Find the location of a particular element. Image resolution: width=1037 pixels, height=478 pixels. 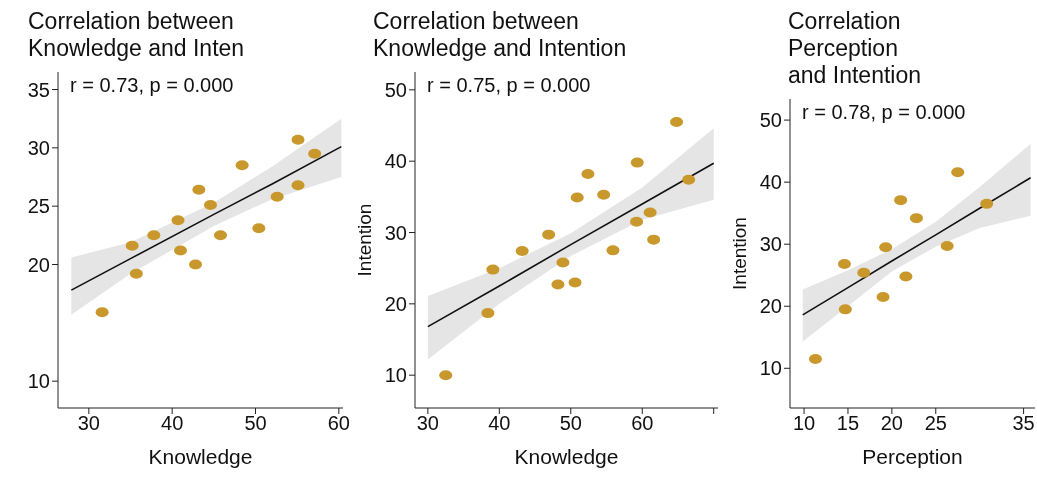

annotation: r = 0.73, p = 0.000 is located at coordinates (152, 85).